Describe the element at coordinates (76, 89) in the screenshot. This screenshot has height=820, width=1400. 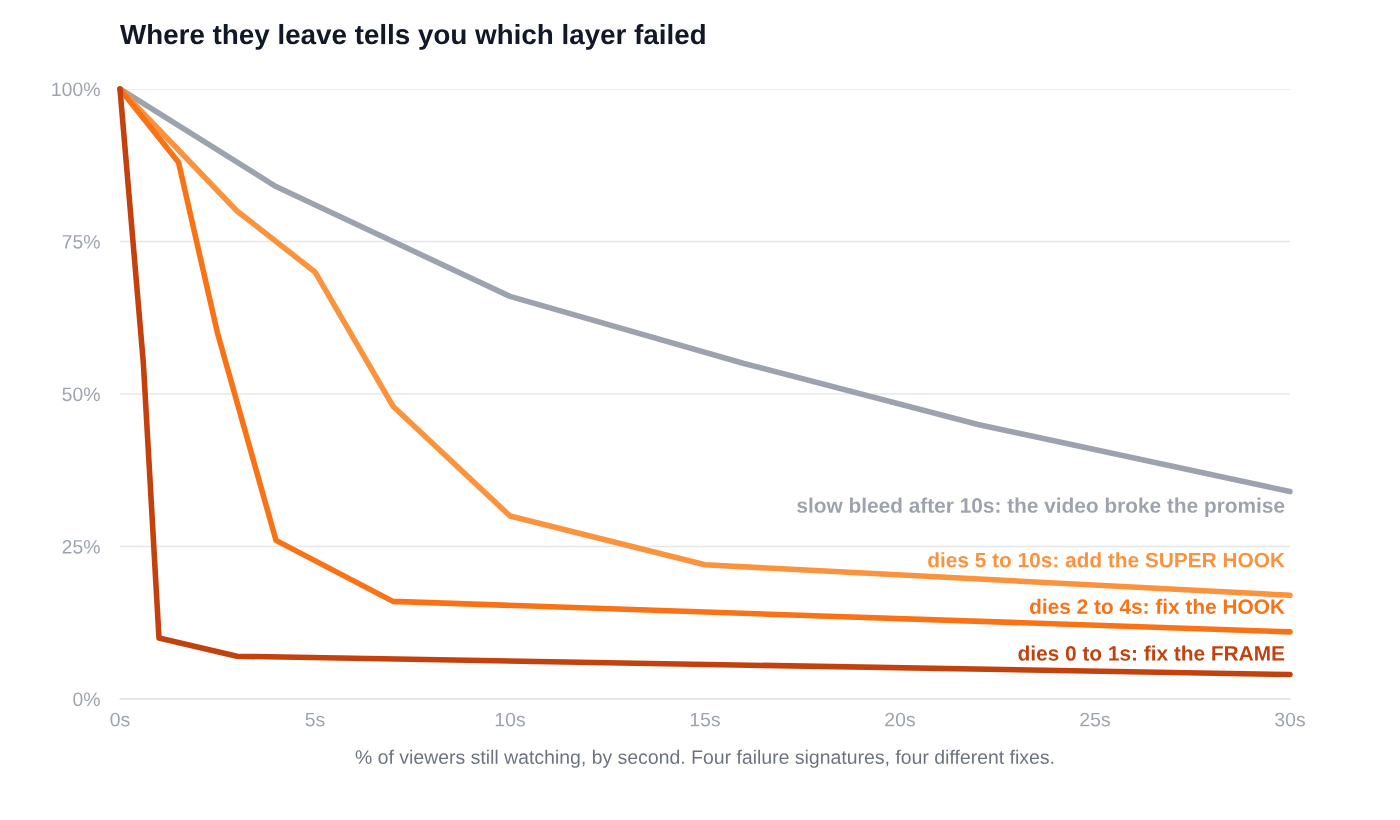
I see `y-tick-label: 100%` at that location.